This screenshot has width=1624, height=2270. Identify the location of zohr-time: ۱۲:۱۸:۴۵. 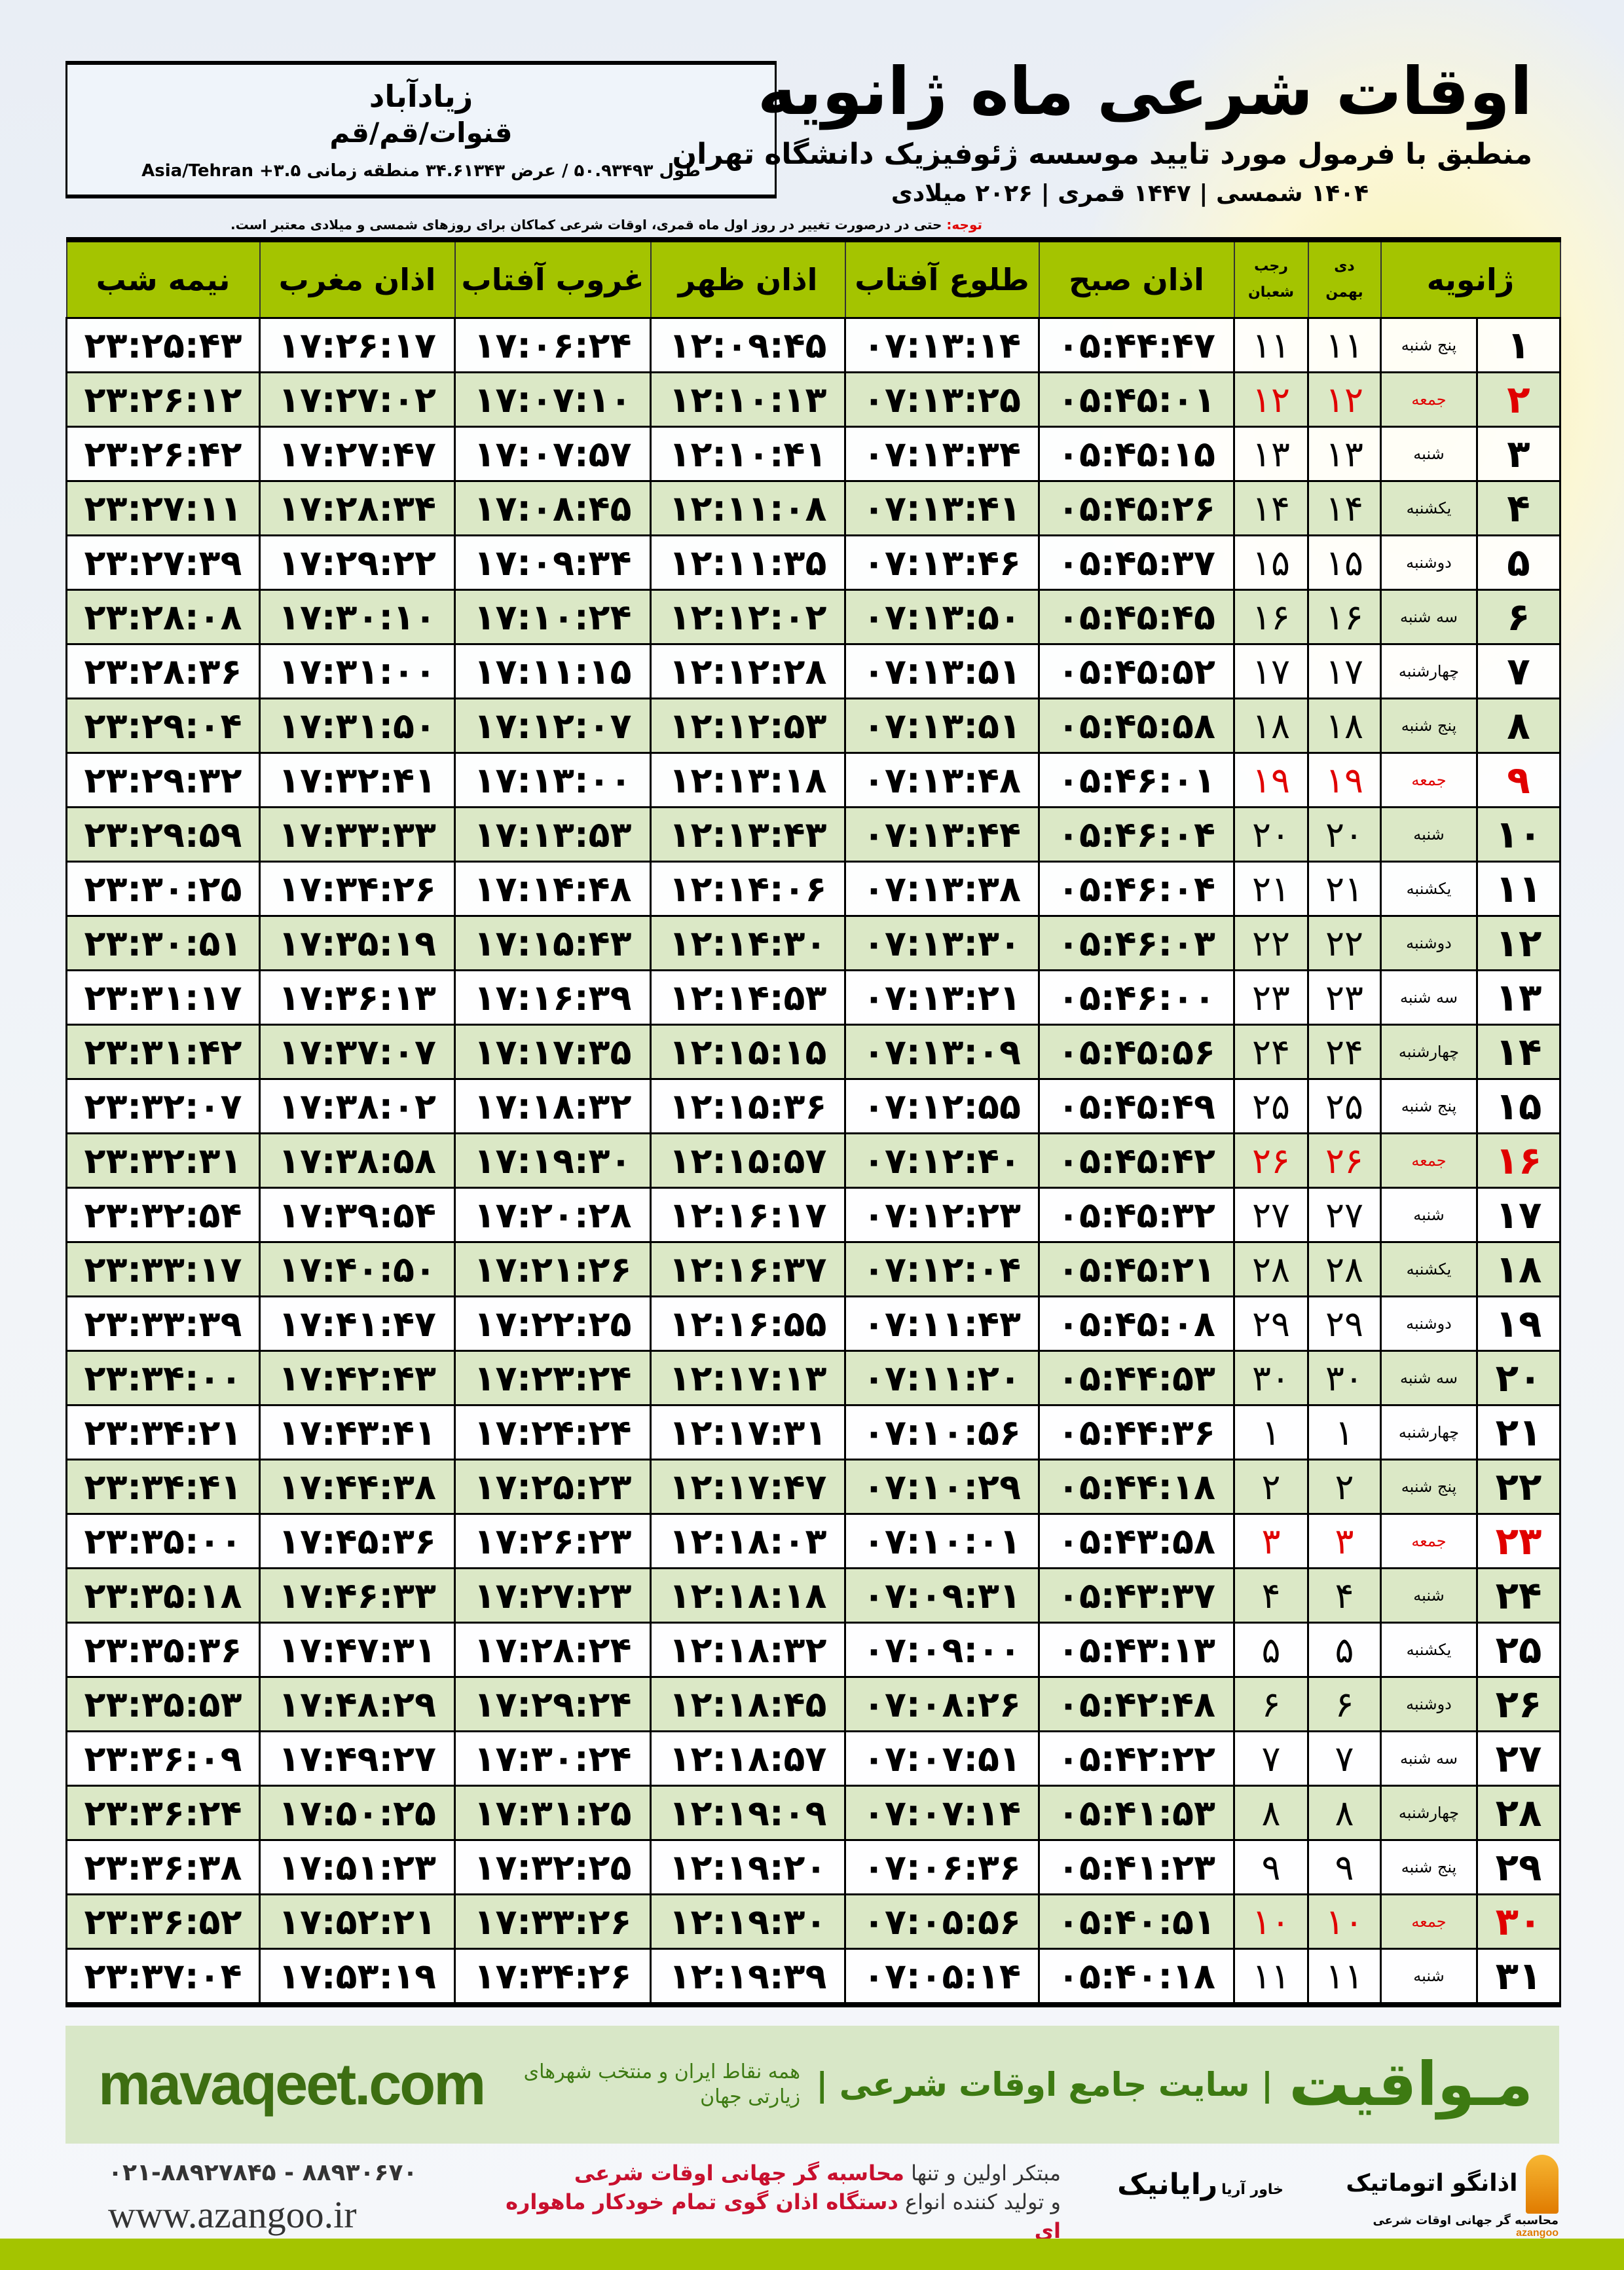
(748, 1704).